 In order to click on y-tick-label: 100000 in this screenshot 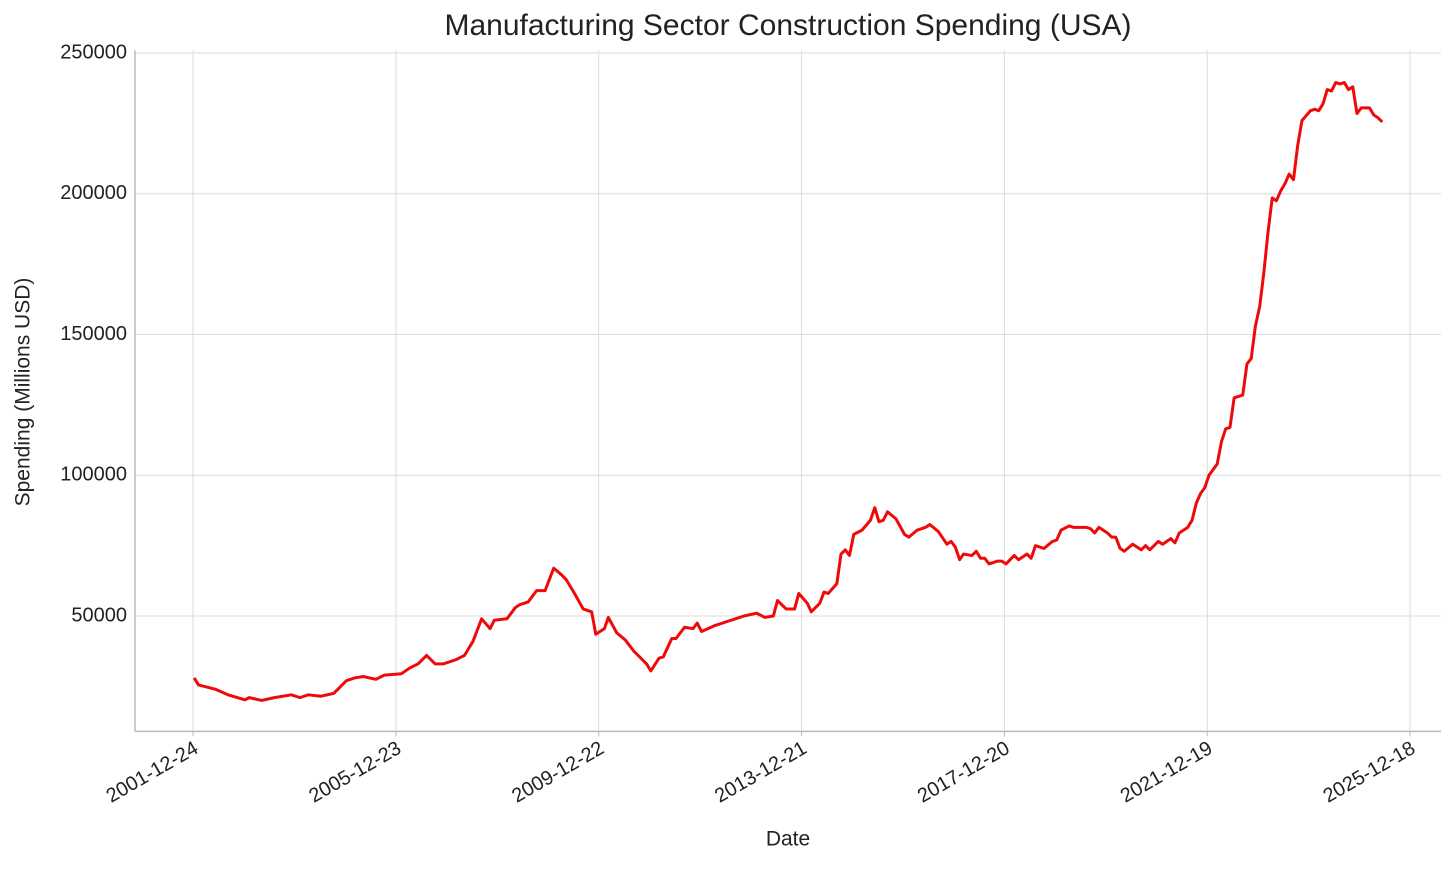, I will do `click(93, 475)`.